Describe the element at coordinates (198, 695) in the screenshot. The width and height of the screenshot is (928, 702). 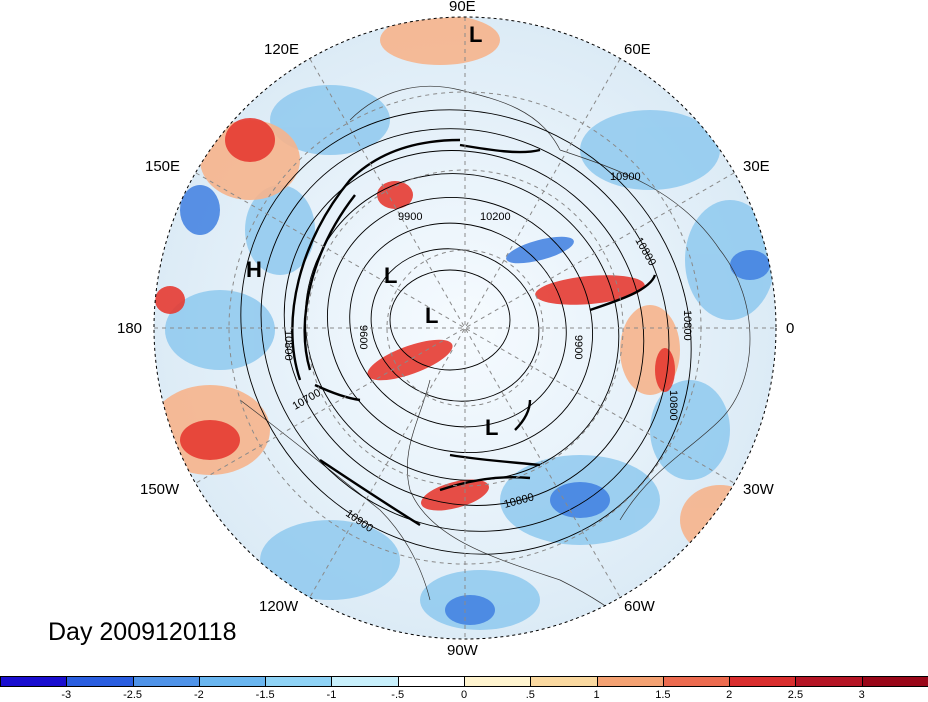
I see `colorbar-tick-label: -2` at that location.